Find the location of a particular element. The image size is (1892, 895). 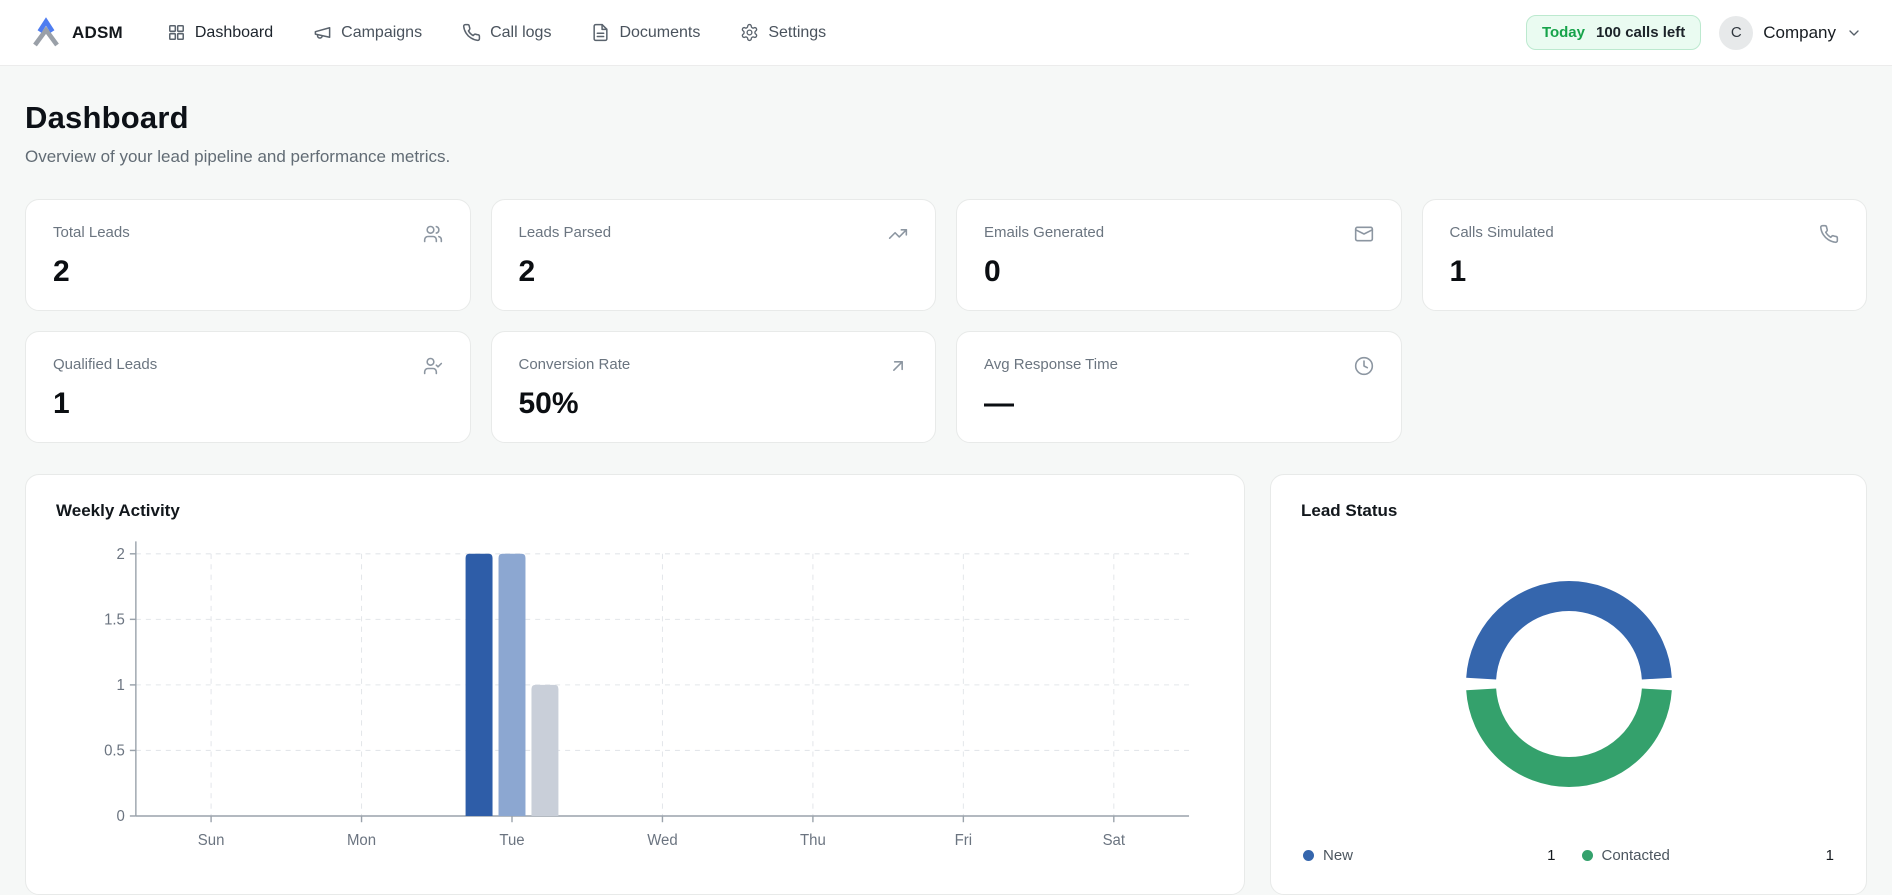

svg-text: Sun is located at coordinates (211, 840).